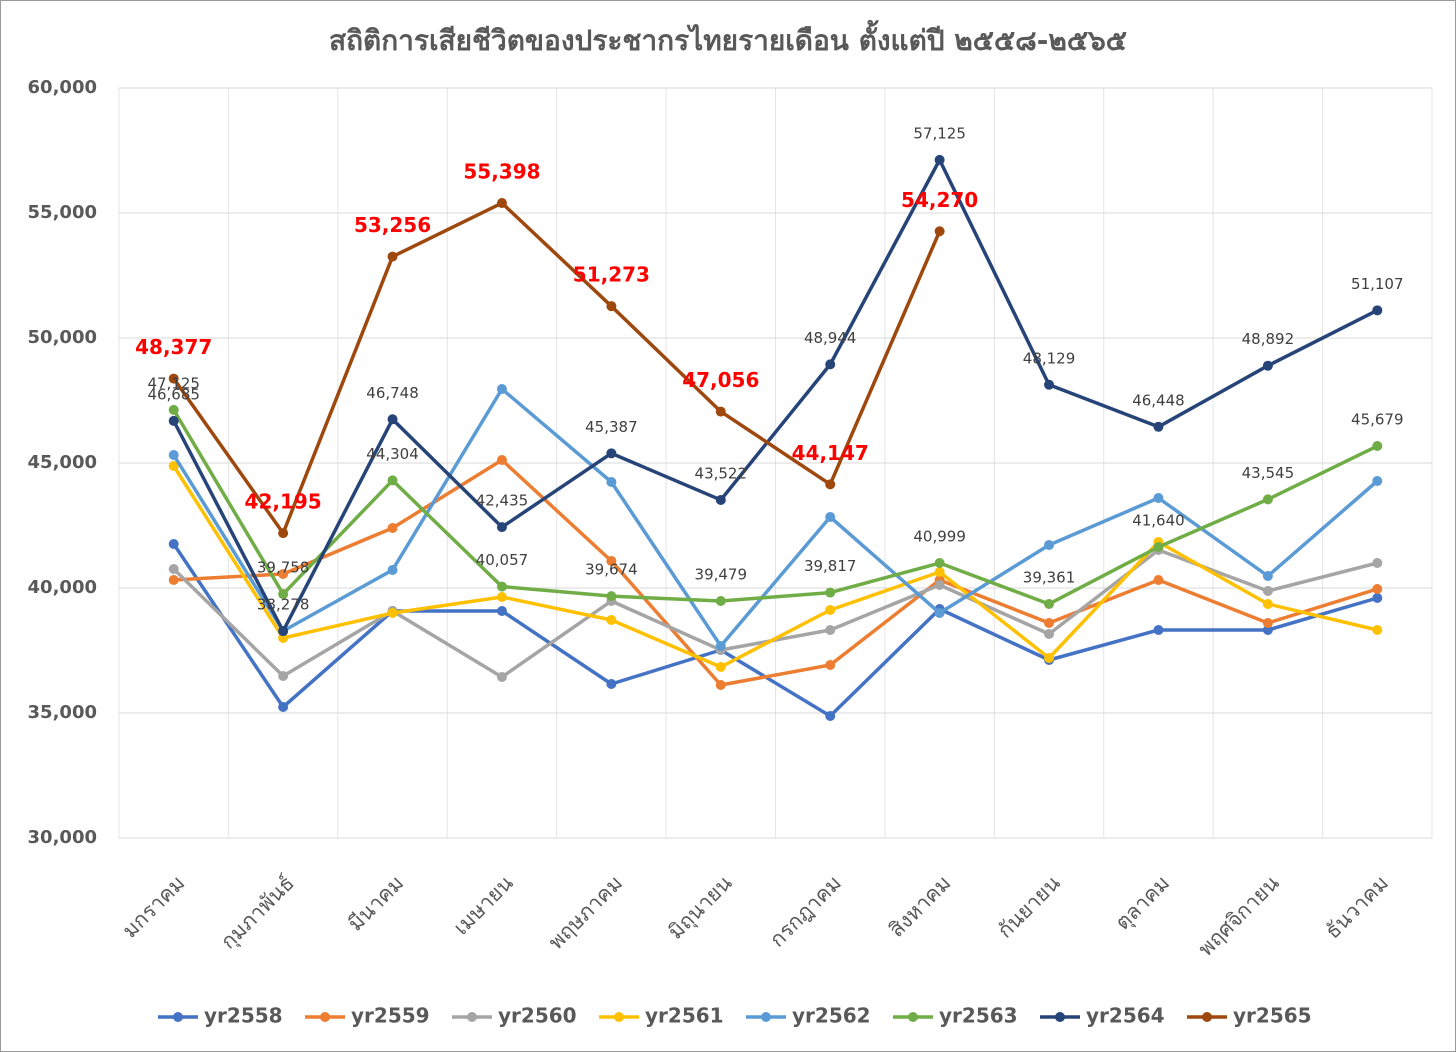 The width and height of the screenshot is (1456, 1052). What do you see at coordinates (283, 605) in the screenshot?
I see `data-label: 38,278` at bounding box center [283, 605].